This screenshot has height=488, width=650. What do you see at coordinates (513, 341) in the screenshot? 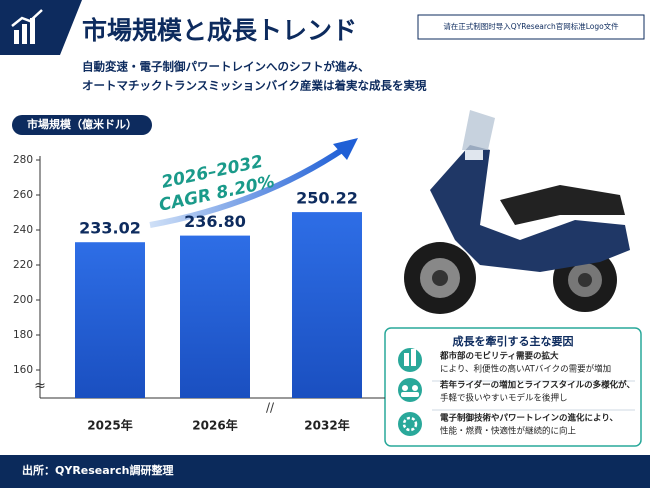
I see `factors-title: 成長を牽引する主な要因` at bounding box center [513, 341].